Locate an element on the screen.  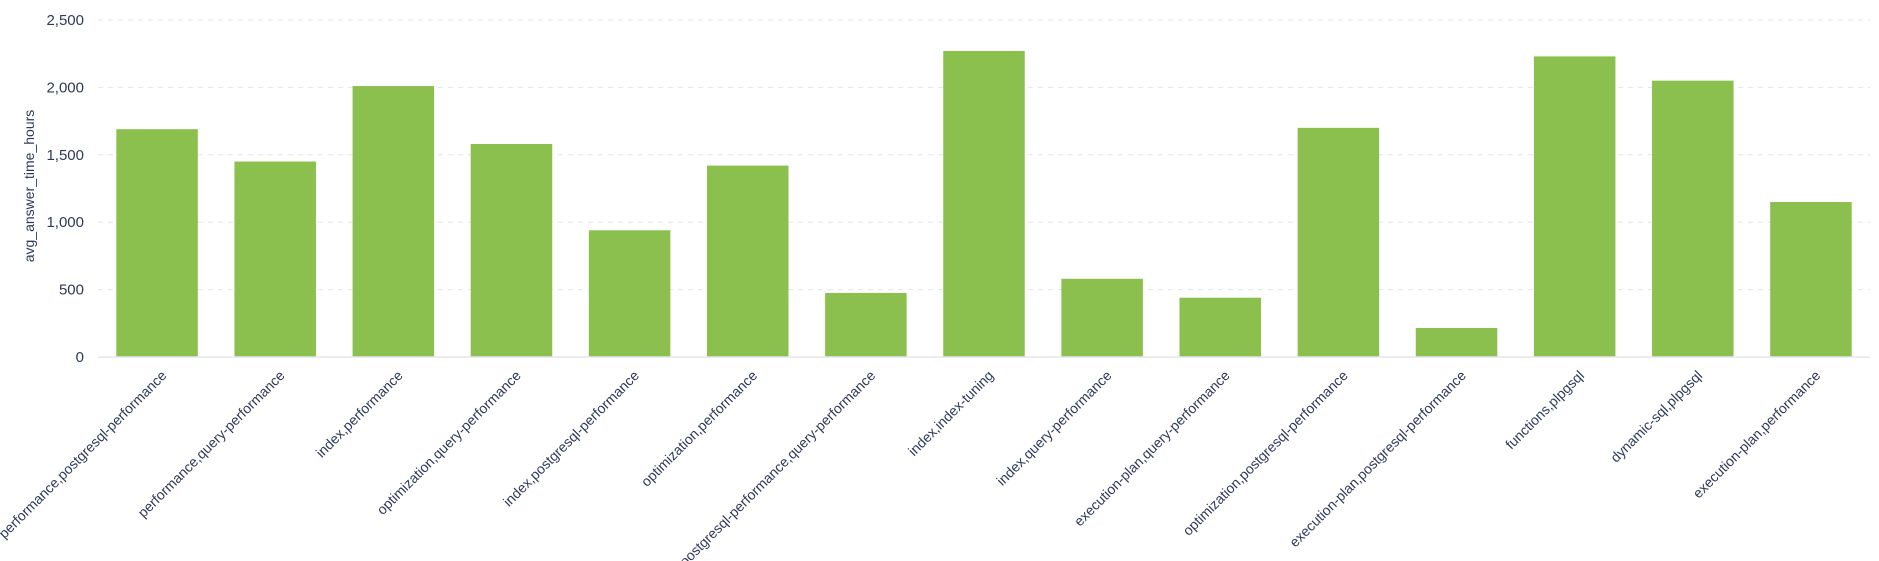
x-tick-label: dynamic-sql,plpgsql is located at coordinates (1656, 416).